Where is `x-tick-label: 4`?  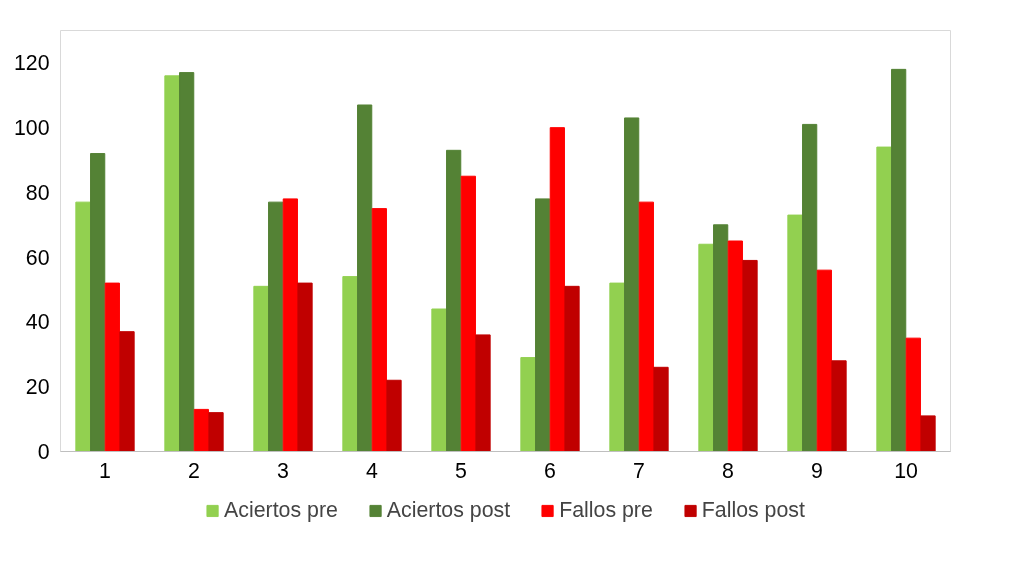 x-tick-label: 4 is located at coordinates (372, 470).